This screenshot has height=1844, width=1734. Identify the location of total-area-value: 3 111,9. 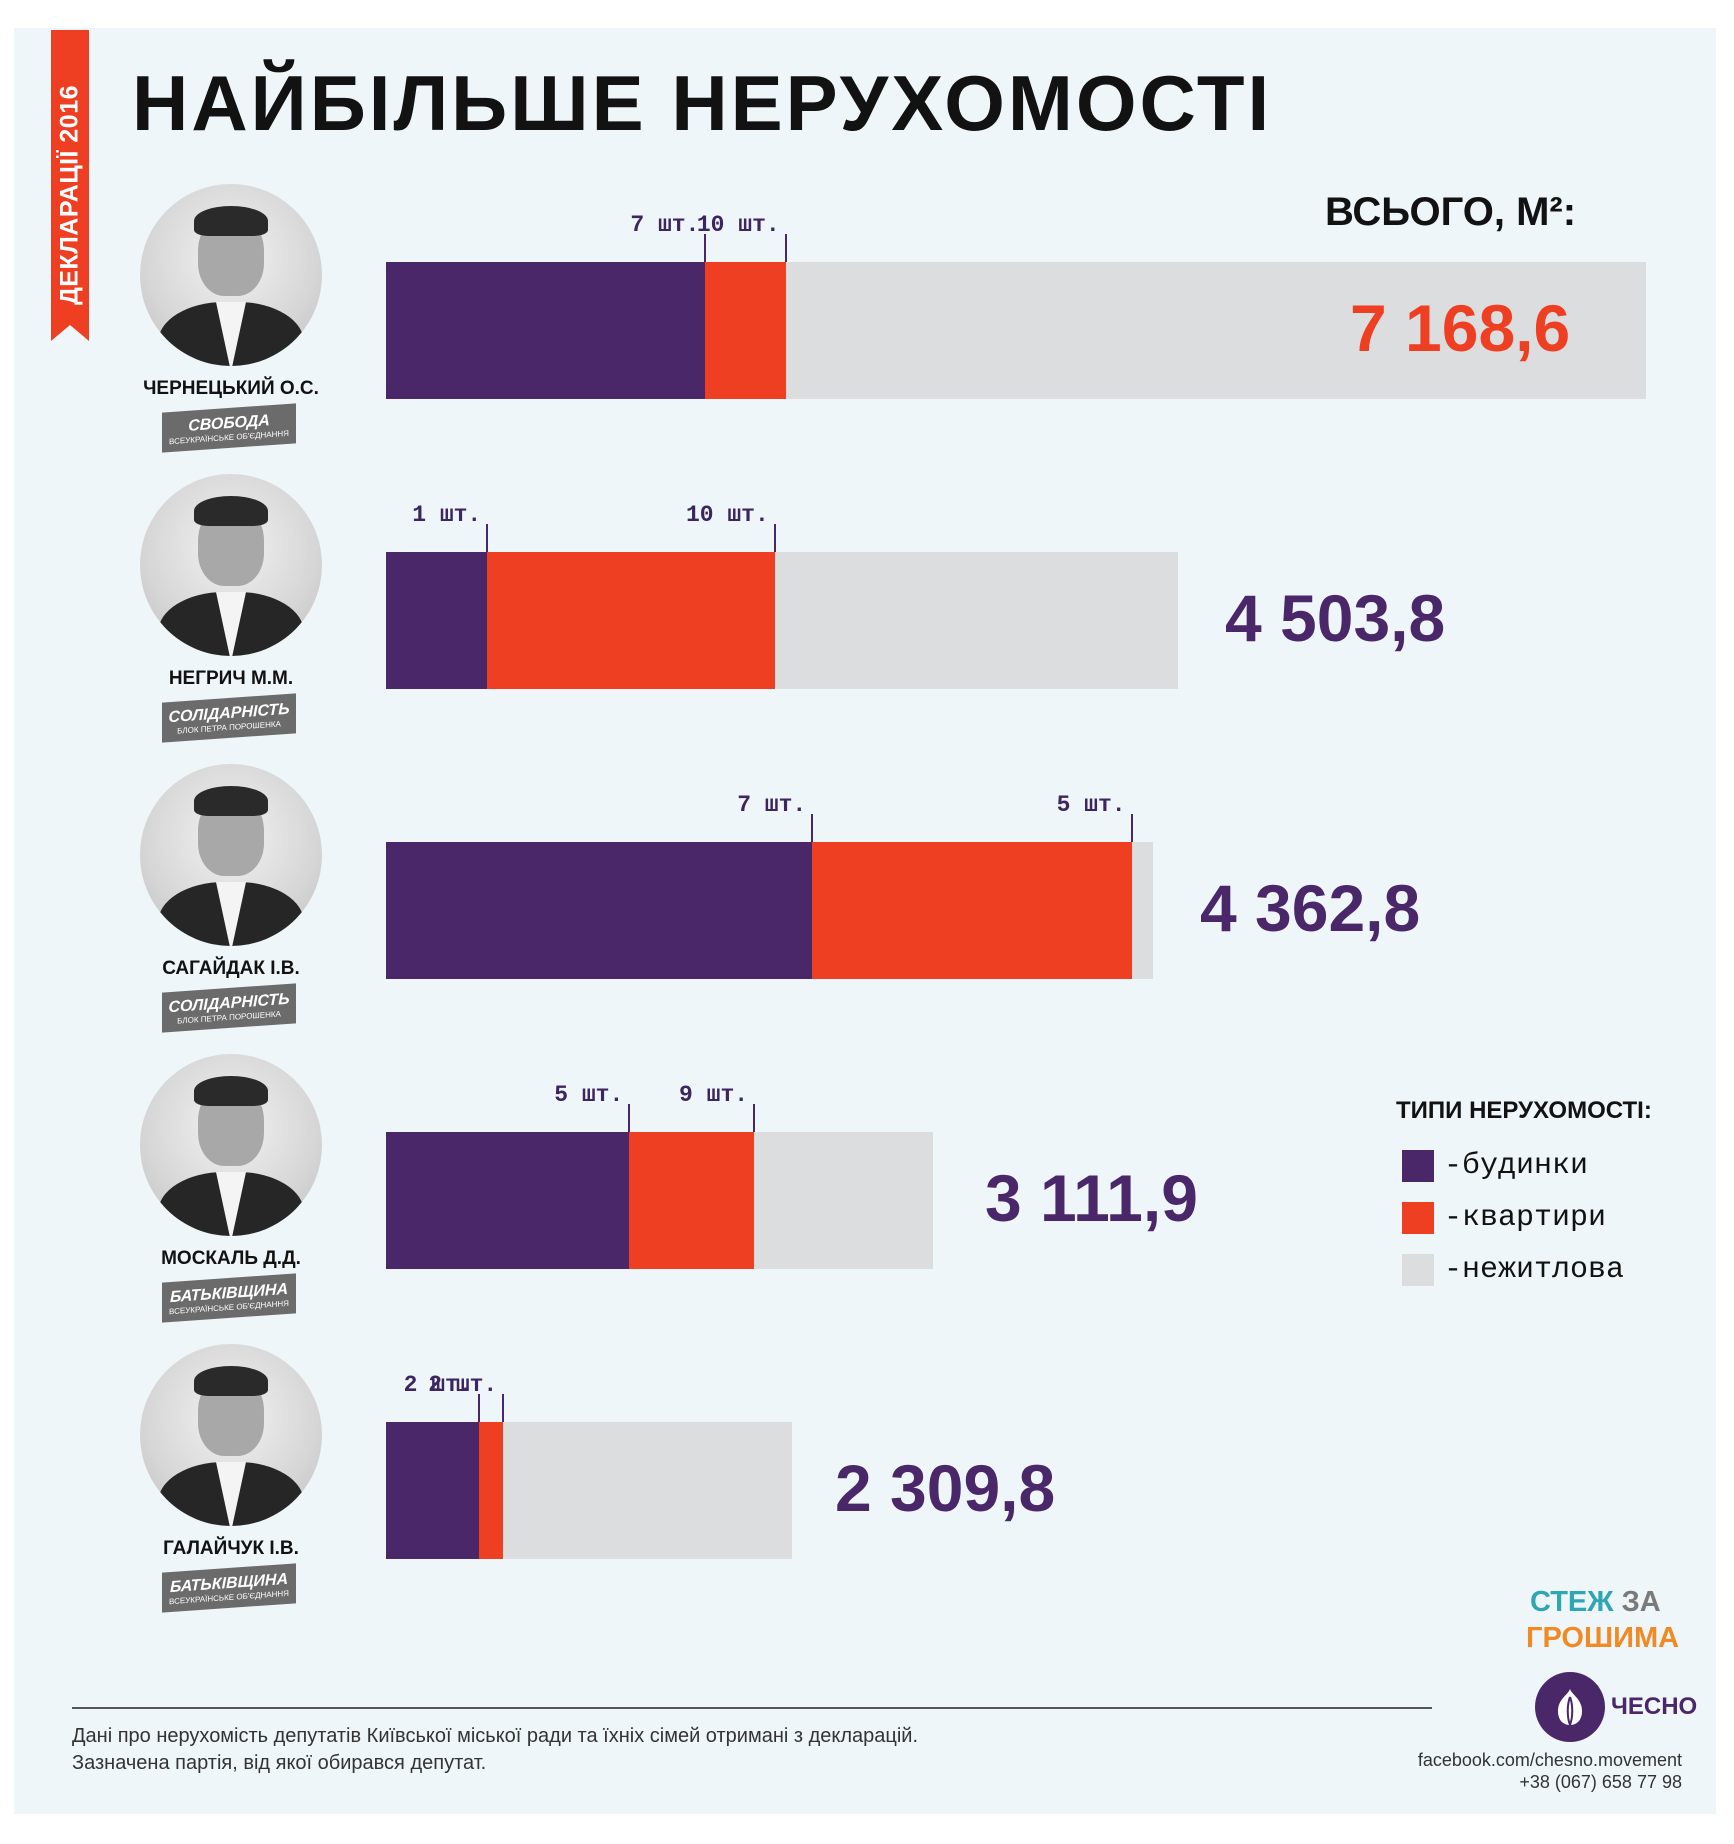
(1091, 1198).